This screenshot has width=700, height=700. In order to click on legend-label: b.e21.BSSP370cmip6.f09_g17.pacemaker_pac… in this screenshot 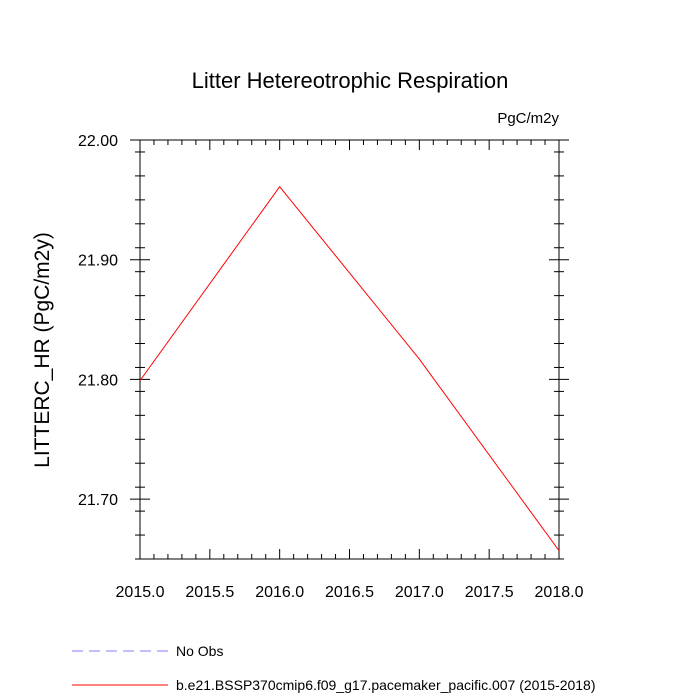, I will do `click(386, 685)`.